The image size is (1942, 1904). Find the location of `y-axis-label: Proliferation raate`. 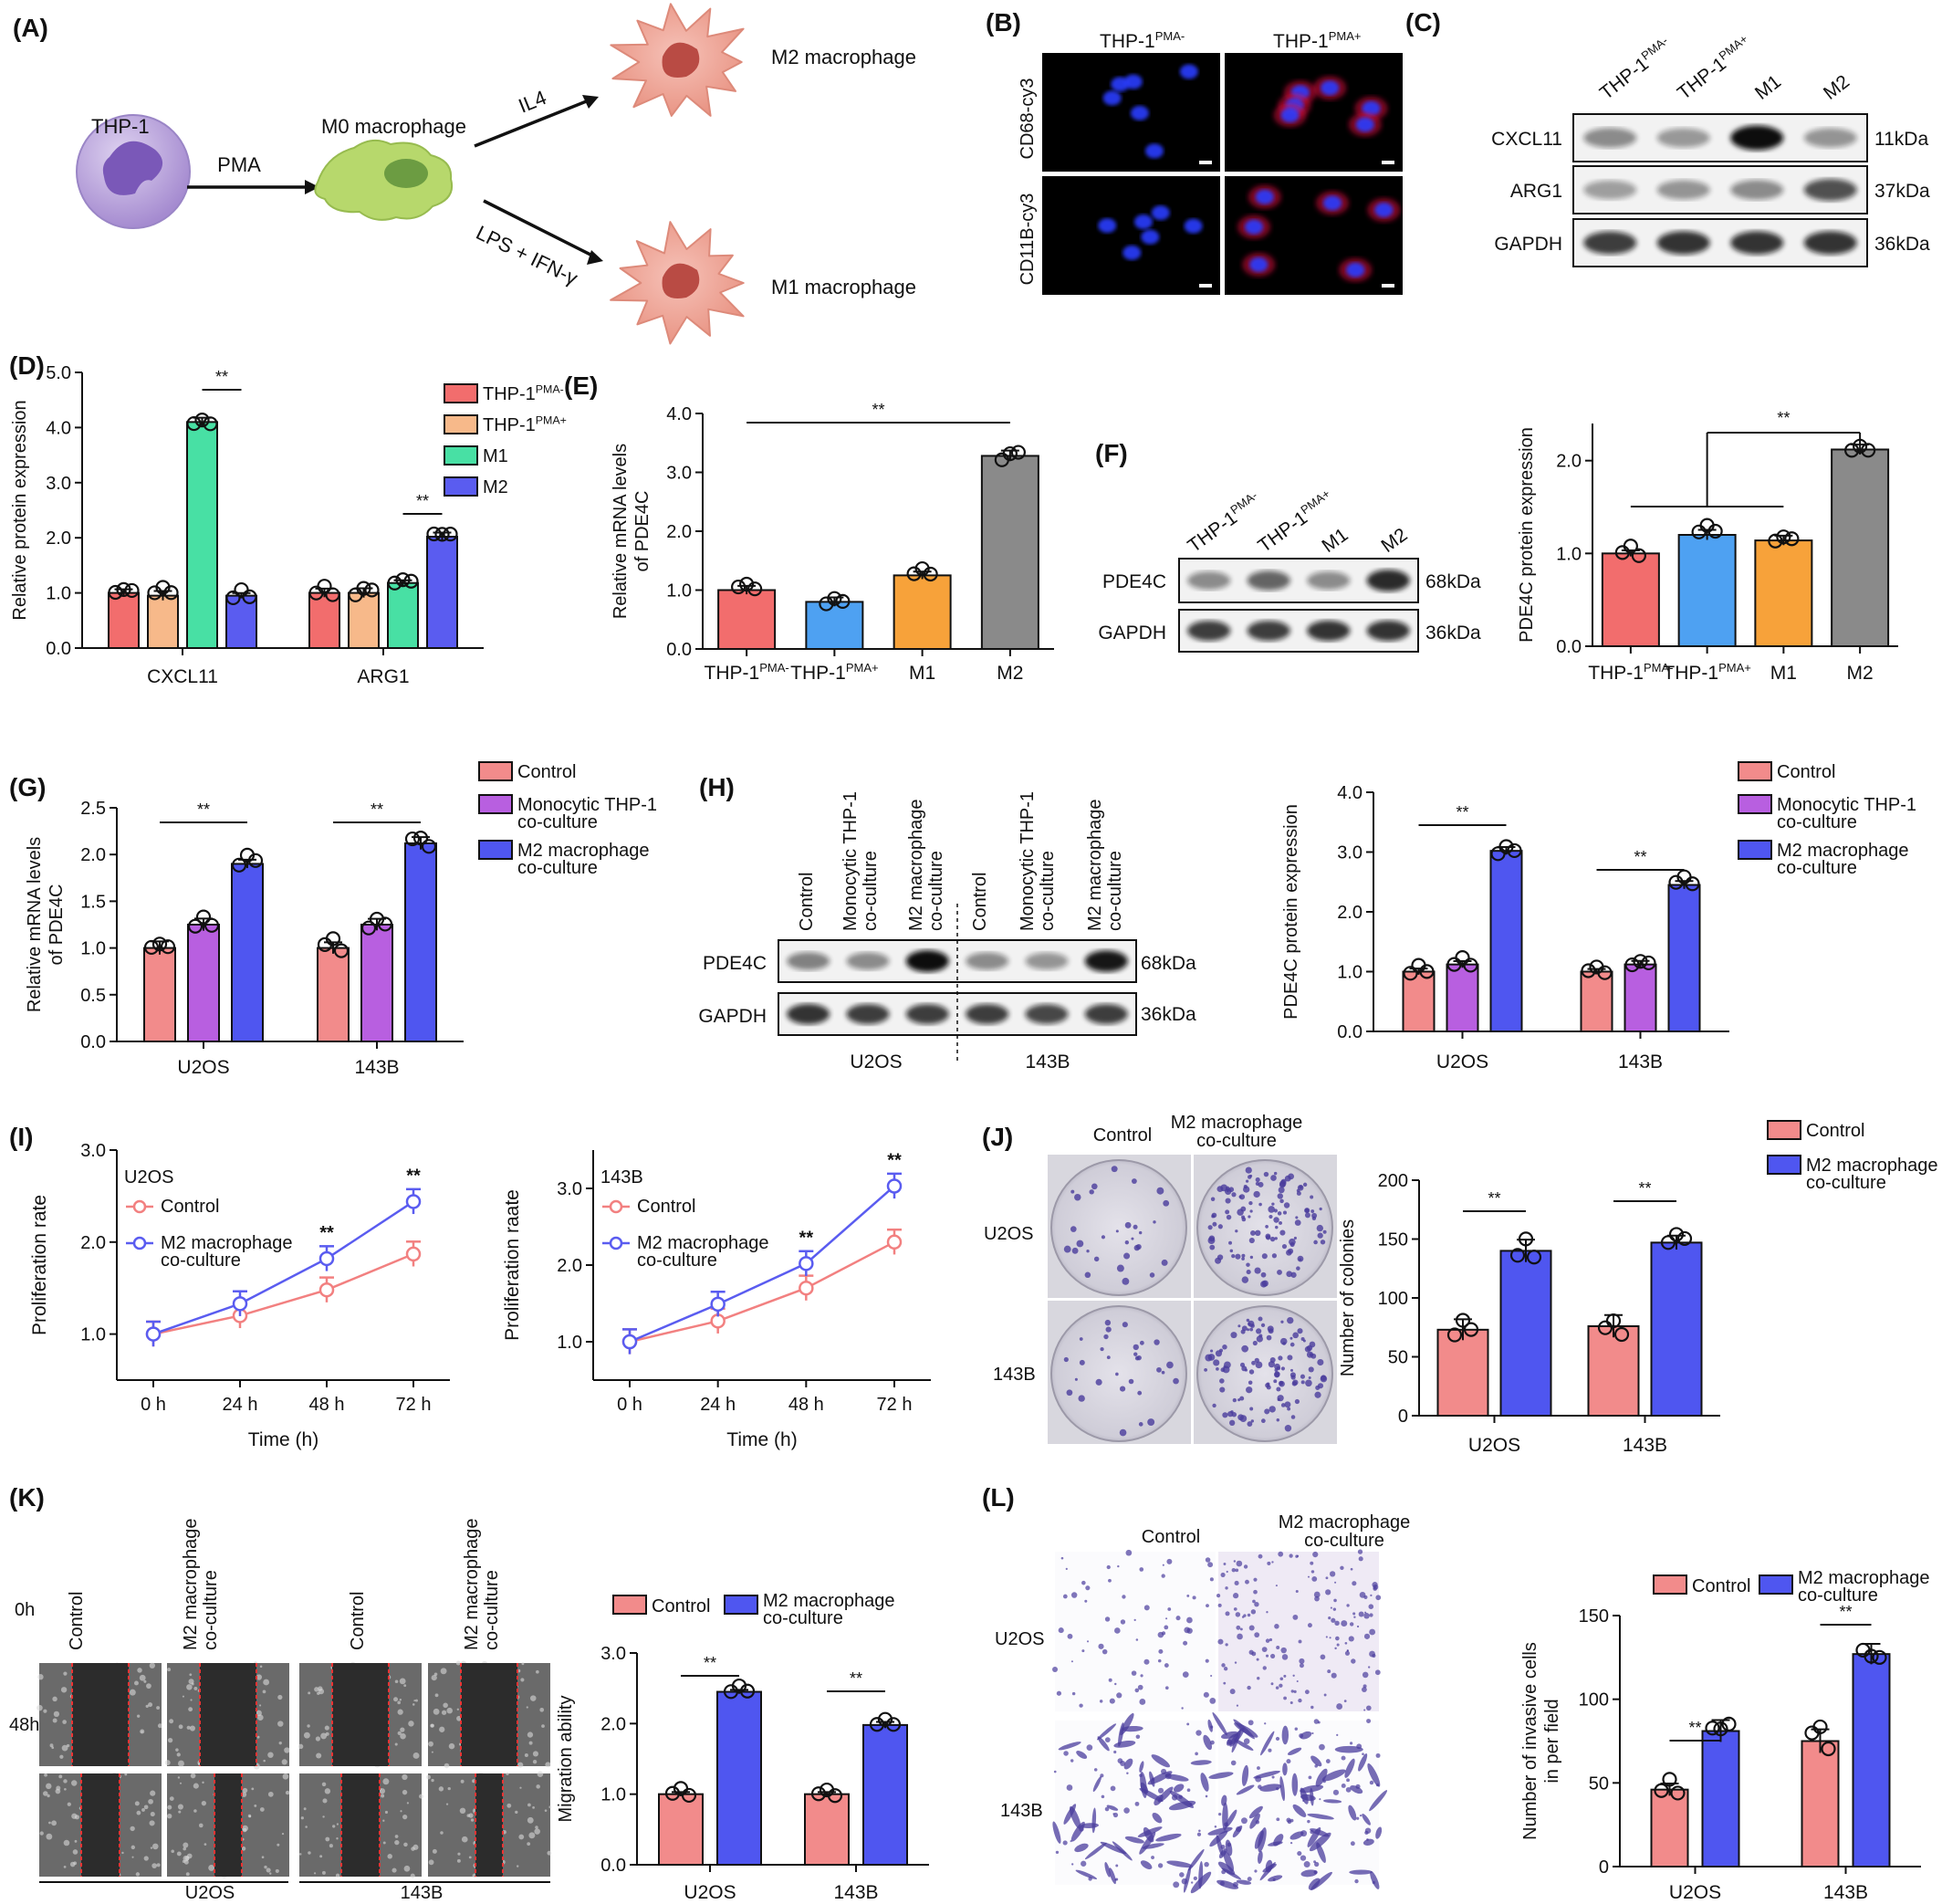

y-axis-label: Proliferation raate is located at coordinates (512, 1265).